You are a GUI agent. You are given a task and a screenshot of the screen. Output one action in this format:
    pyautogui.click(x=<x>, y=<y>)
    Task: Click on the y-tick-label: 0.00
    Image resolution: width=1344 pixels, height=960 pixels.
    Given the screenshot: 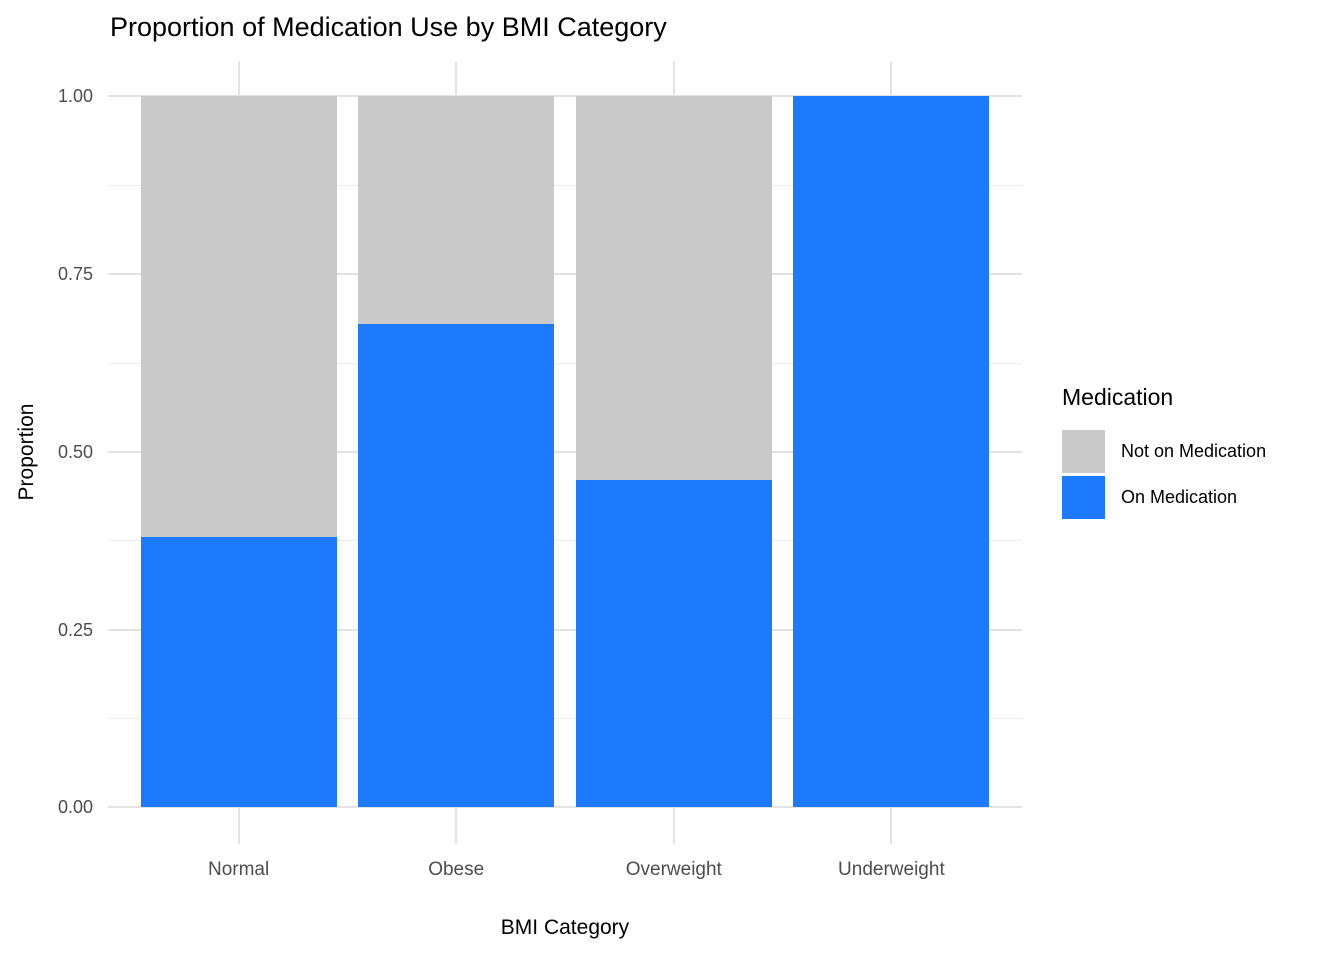 What is the action you would take?
    pyautogui.click(x=75, y=807)
    